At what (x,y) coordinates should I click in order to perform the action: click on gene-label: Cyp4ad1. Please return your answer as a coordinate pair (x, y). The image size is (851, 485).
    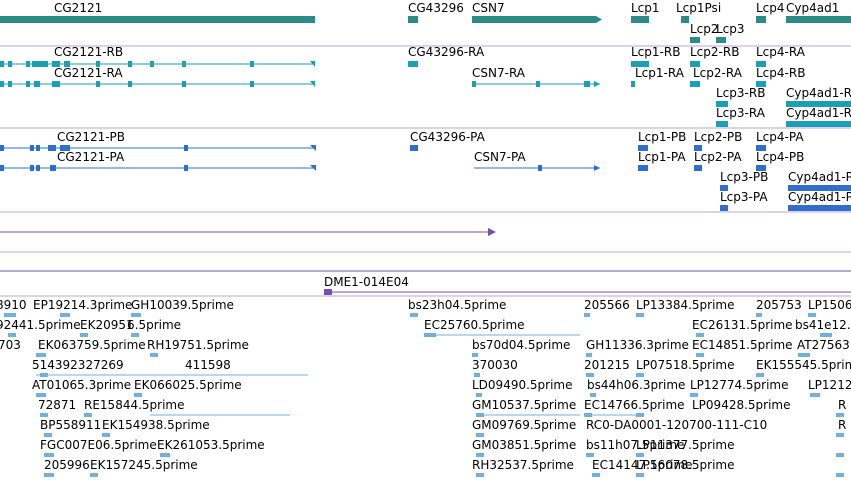
    Looking at the image, I should click on (812, 8).